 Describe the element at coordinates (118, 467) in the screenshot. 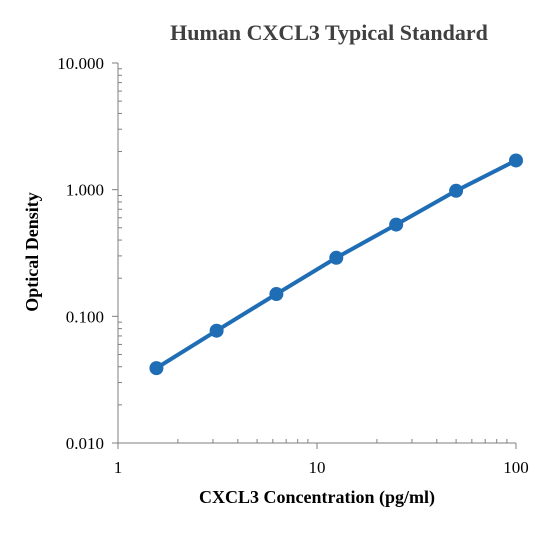

I see `x-tick-label: 1` at that location.